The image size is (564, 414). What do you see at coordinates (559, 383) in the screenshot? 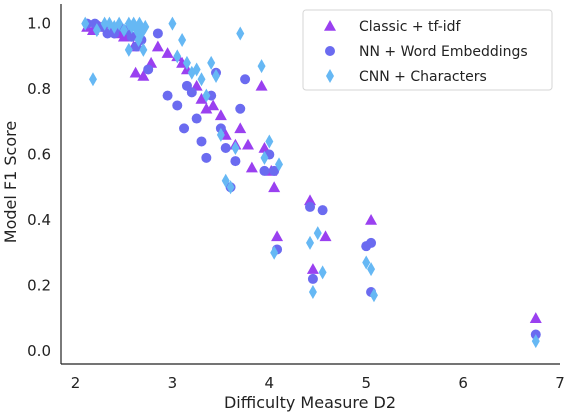
I see `x-tick-label: 7` at bounding box center [559, 383].